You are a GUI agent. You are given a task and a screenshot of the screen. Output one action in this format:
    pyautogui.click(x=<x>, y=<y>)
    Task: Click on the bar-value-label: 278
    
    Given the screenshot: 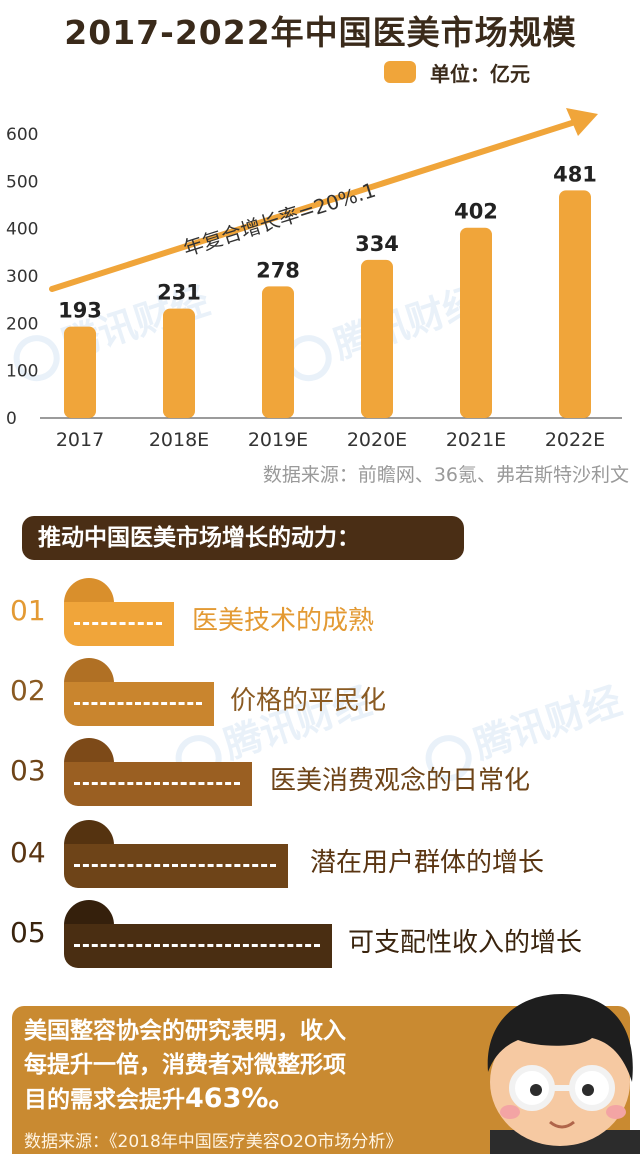 What is the action you would take?
    pyautogui.click(x=278, y=270)
    